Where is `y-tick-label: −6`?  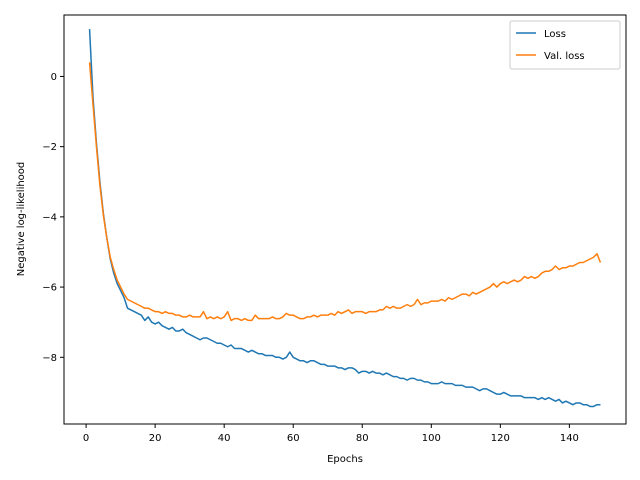 y-tick-label: −6 is located at coordinates (49, 288).